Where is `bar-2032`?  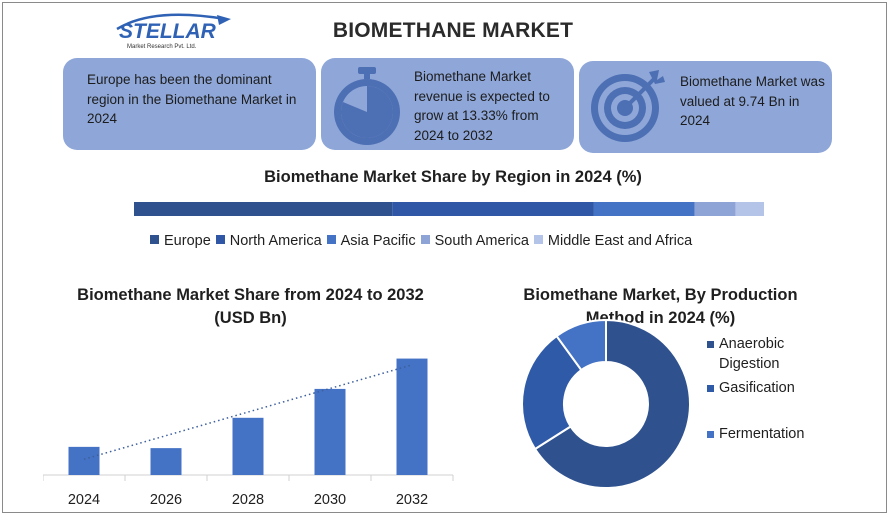
bar-2032 is located at coordinates (412, 416).